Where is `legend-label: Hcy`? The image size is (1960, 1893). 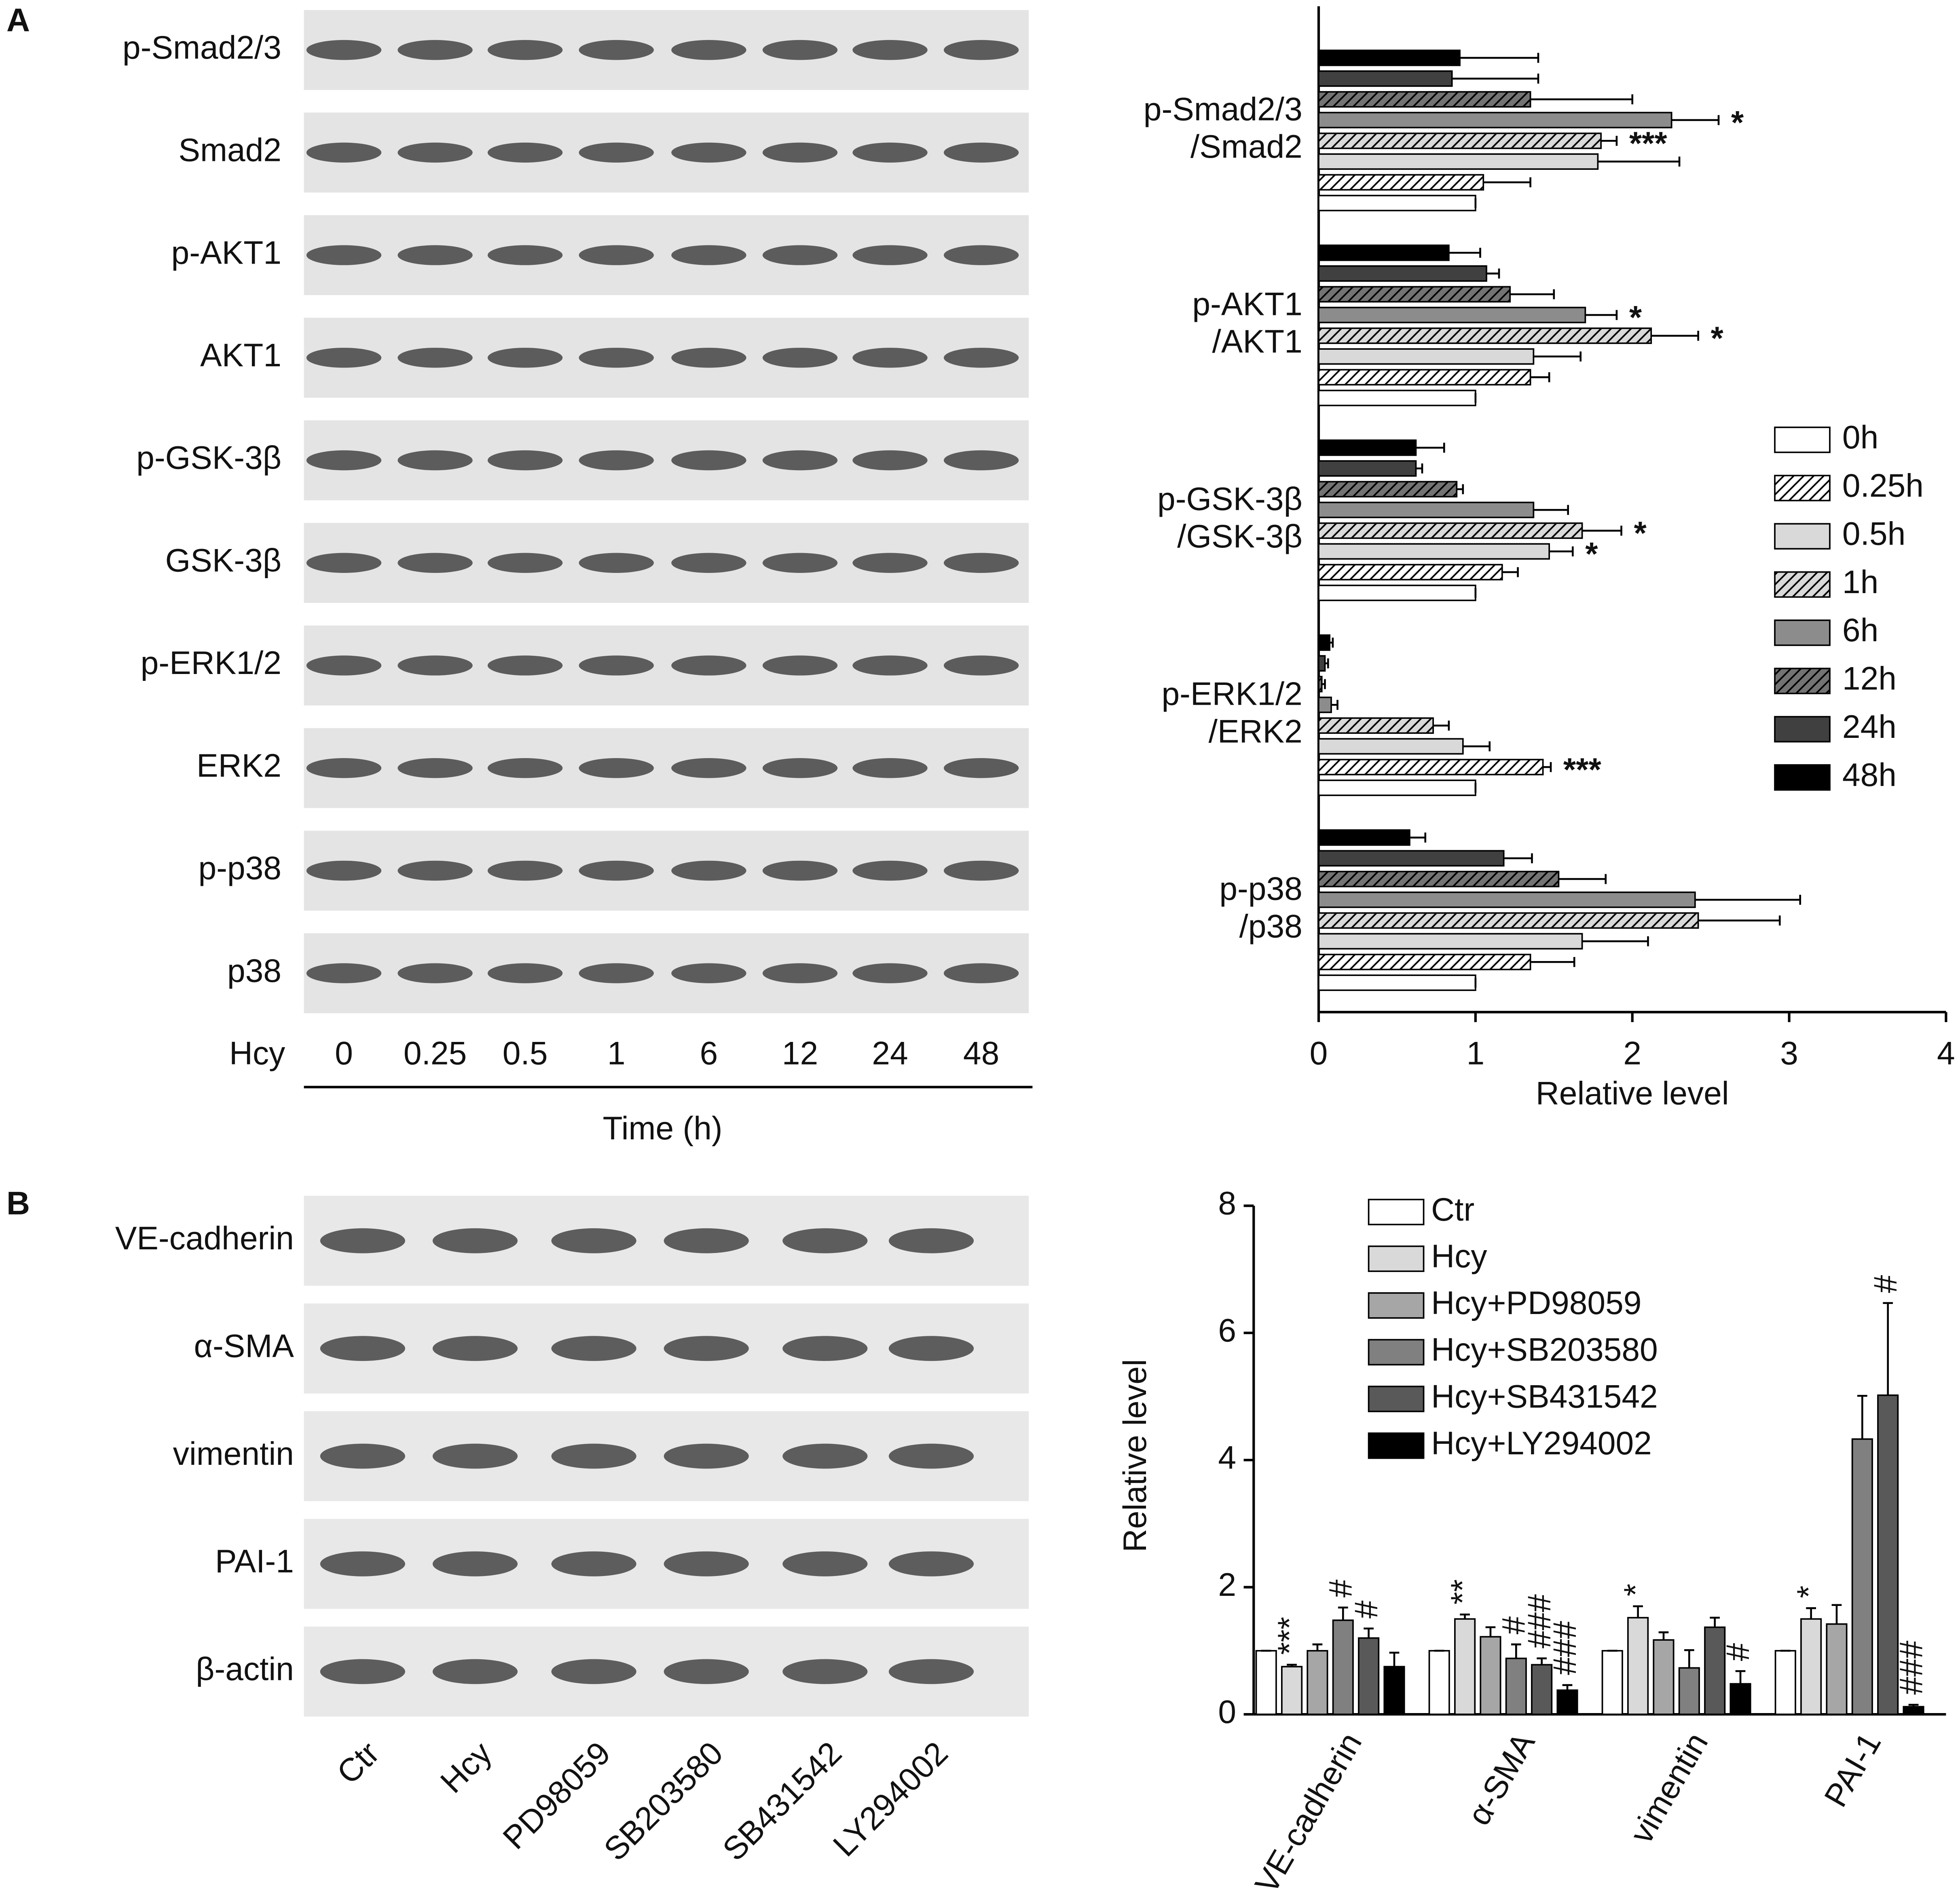 legend-label: Hcy is located at coordinates (1459, 1256).